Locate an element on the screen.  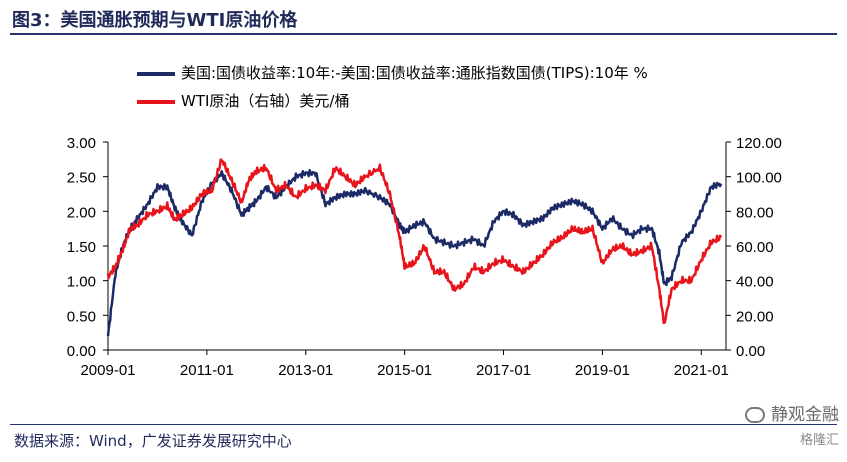
x-tick-label: 2013-01 is located at coordinates (305, 370).